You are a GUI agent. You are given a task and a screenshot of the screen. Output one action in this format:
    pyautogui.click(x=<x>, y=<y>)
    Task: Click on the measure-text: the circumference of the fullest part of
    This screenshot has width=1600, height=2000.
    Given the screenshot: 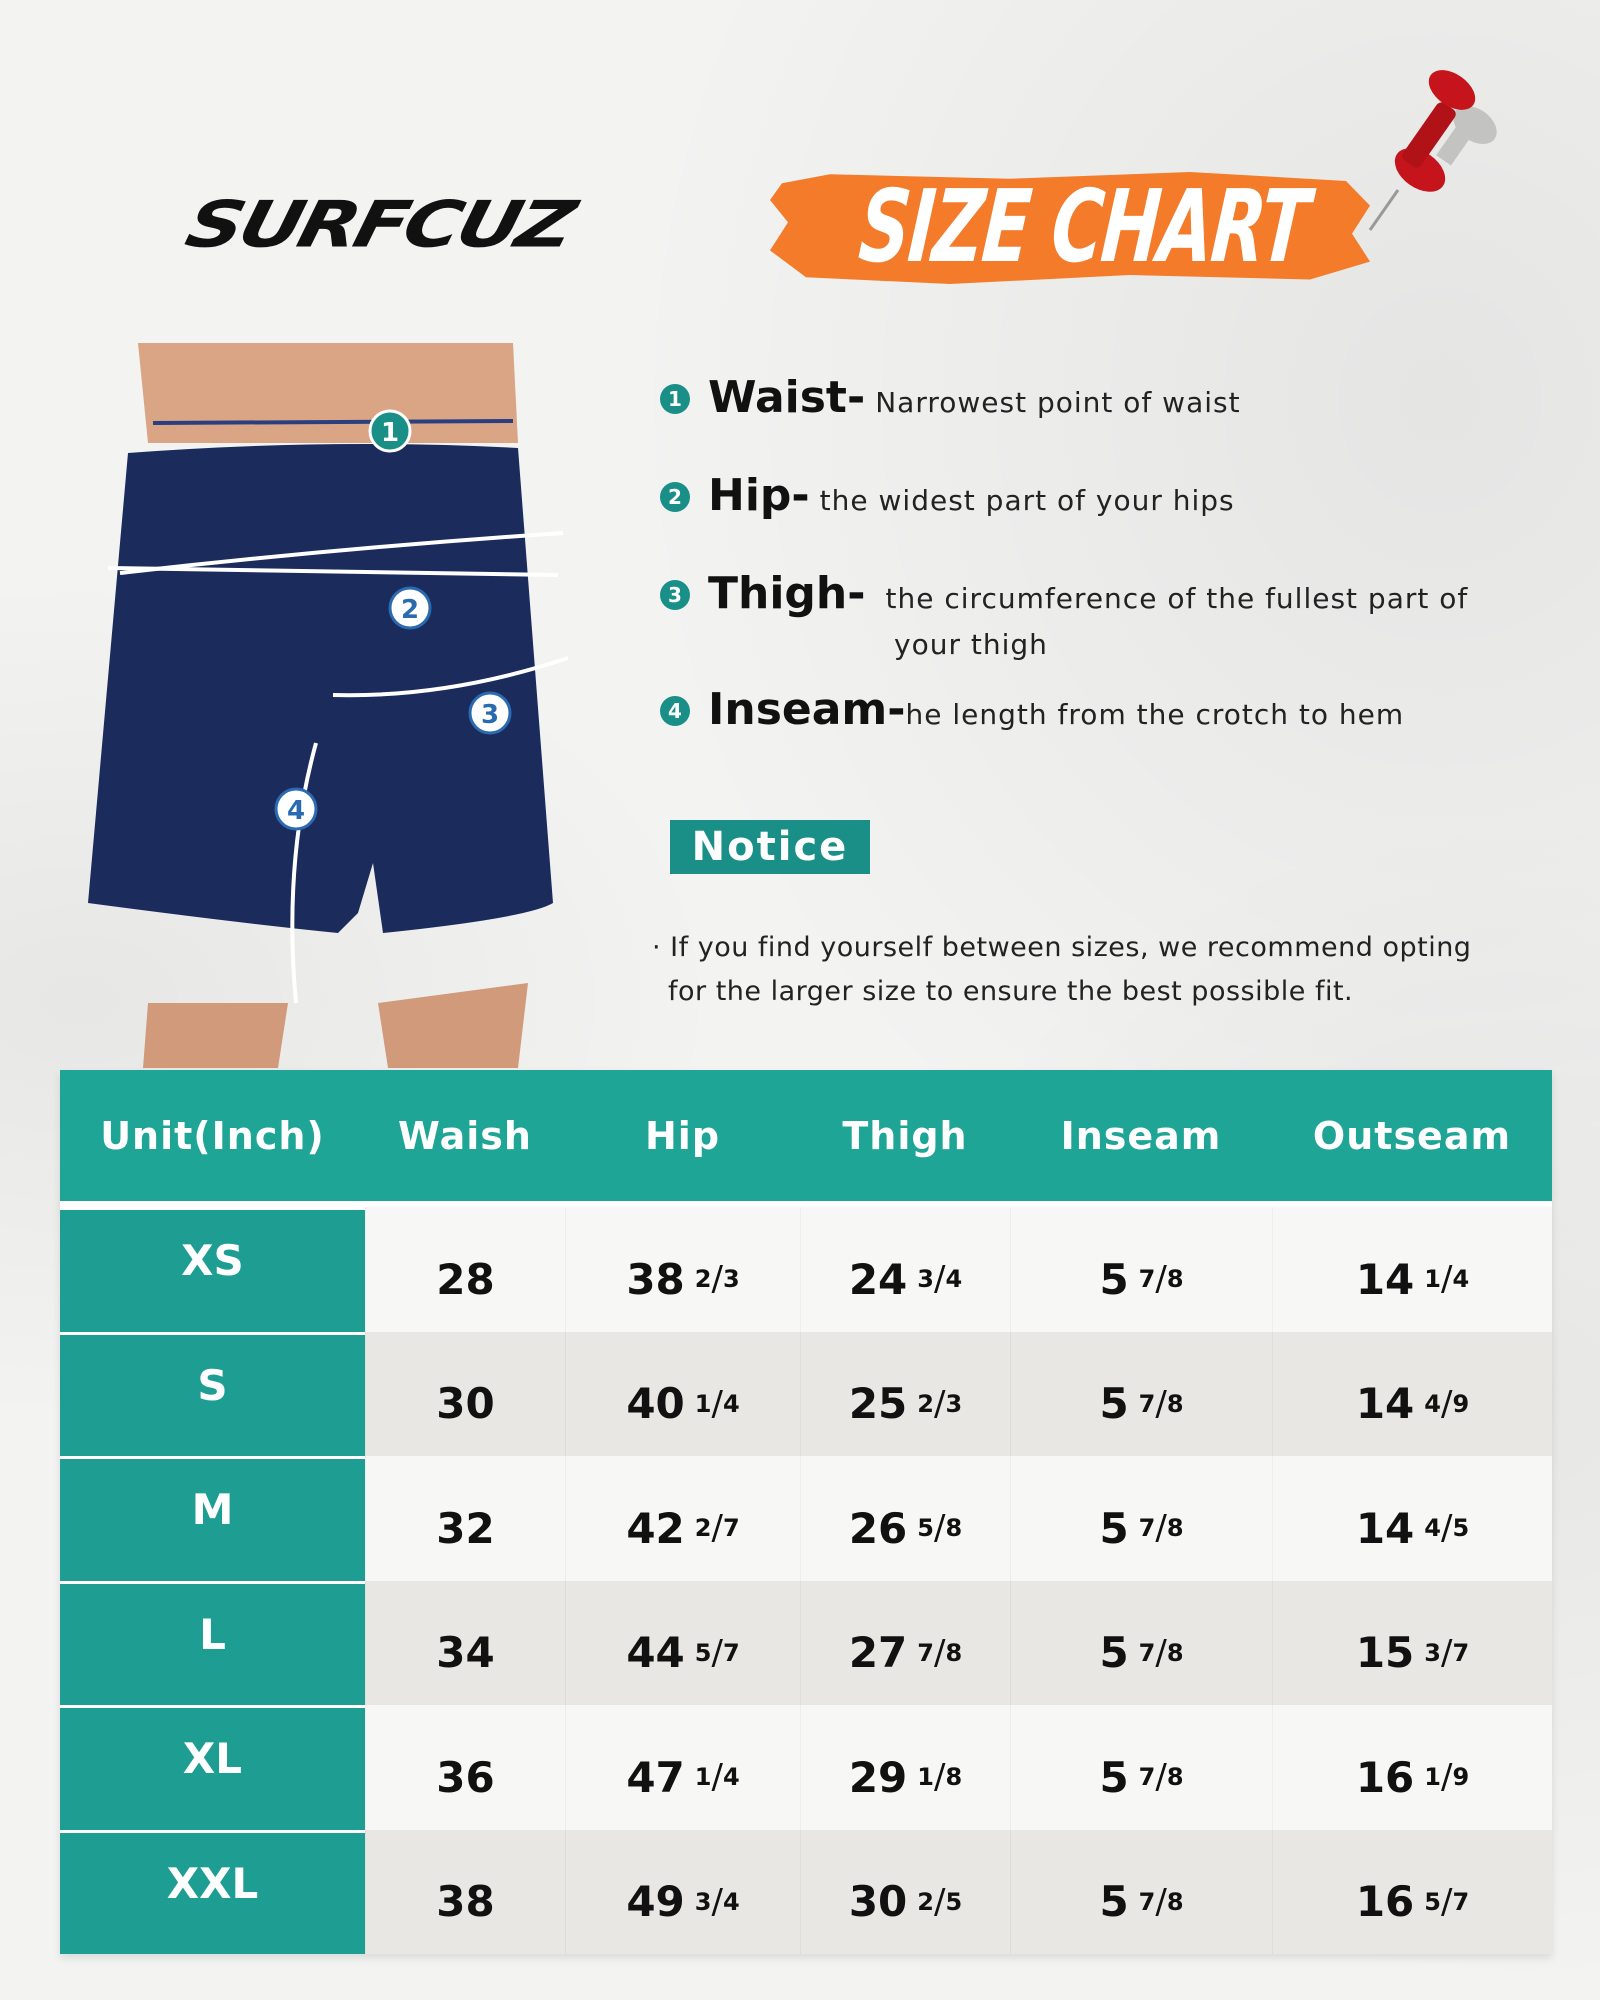 What is the action you would take?
    pyautogui.click(x=1177, y=598)
    